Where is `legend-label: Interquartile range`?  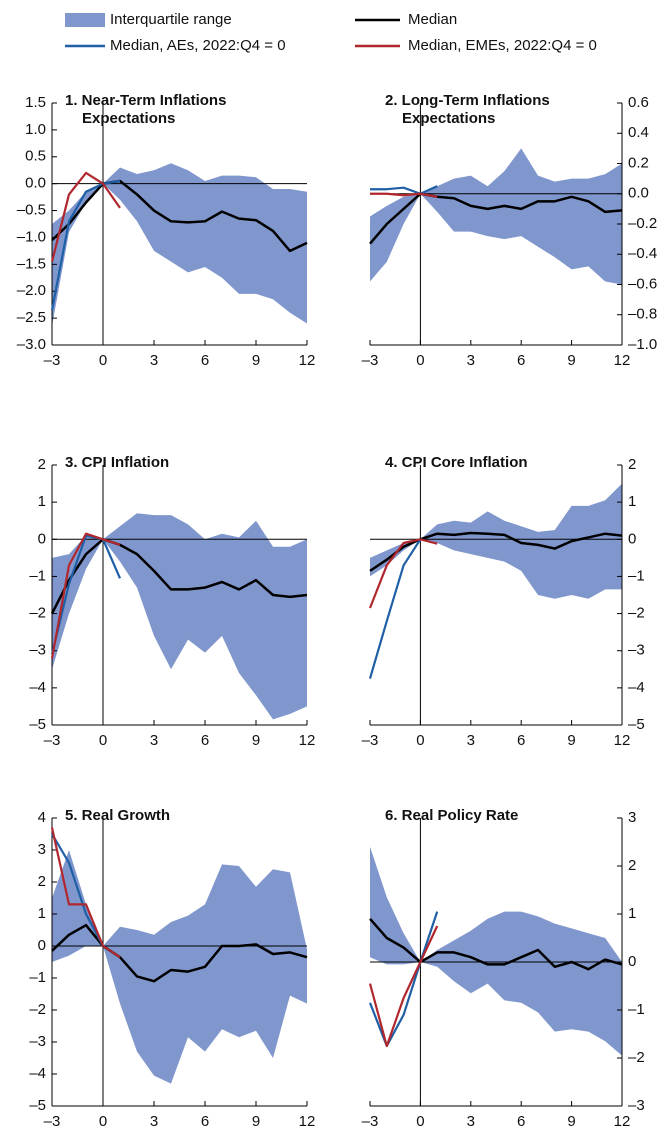 legend-label: Interquartile range is located at coordinates (171, 19).